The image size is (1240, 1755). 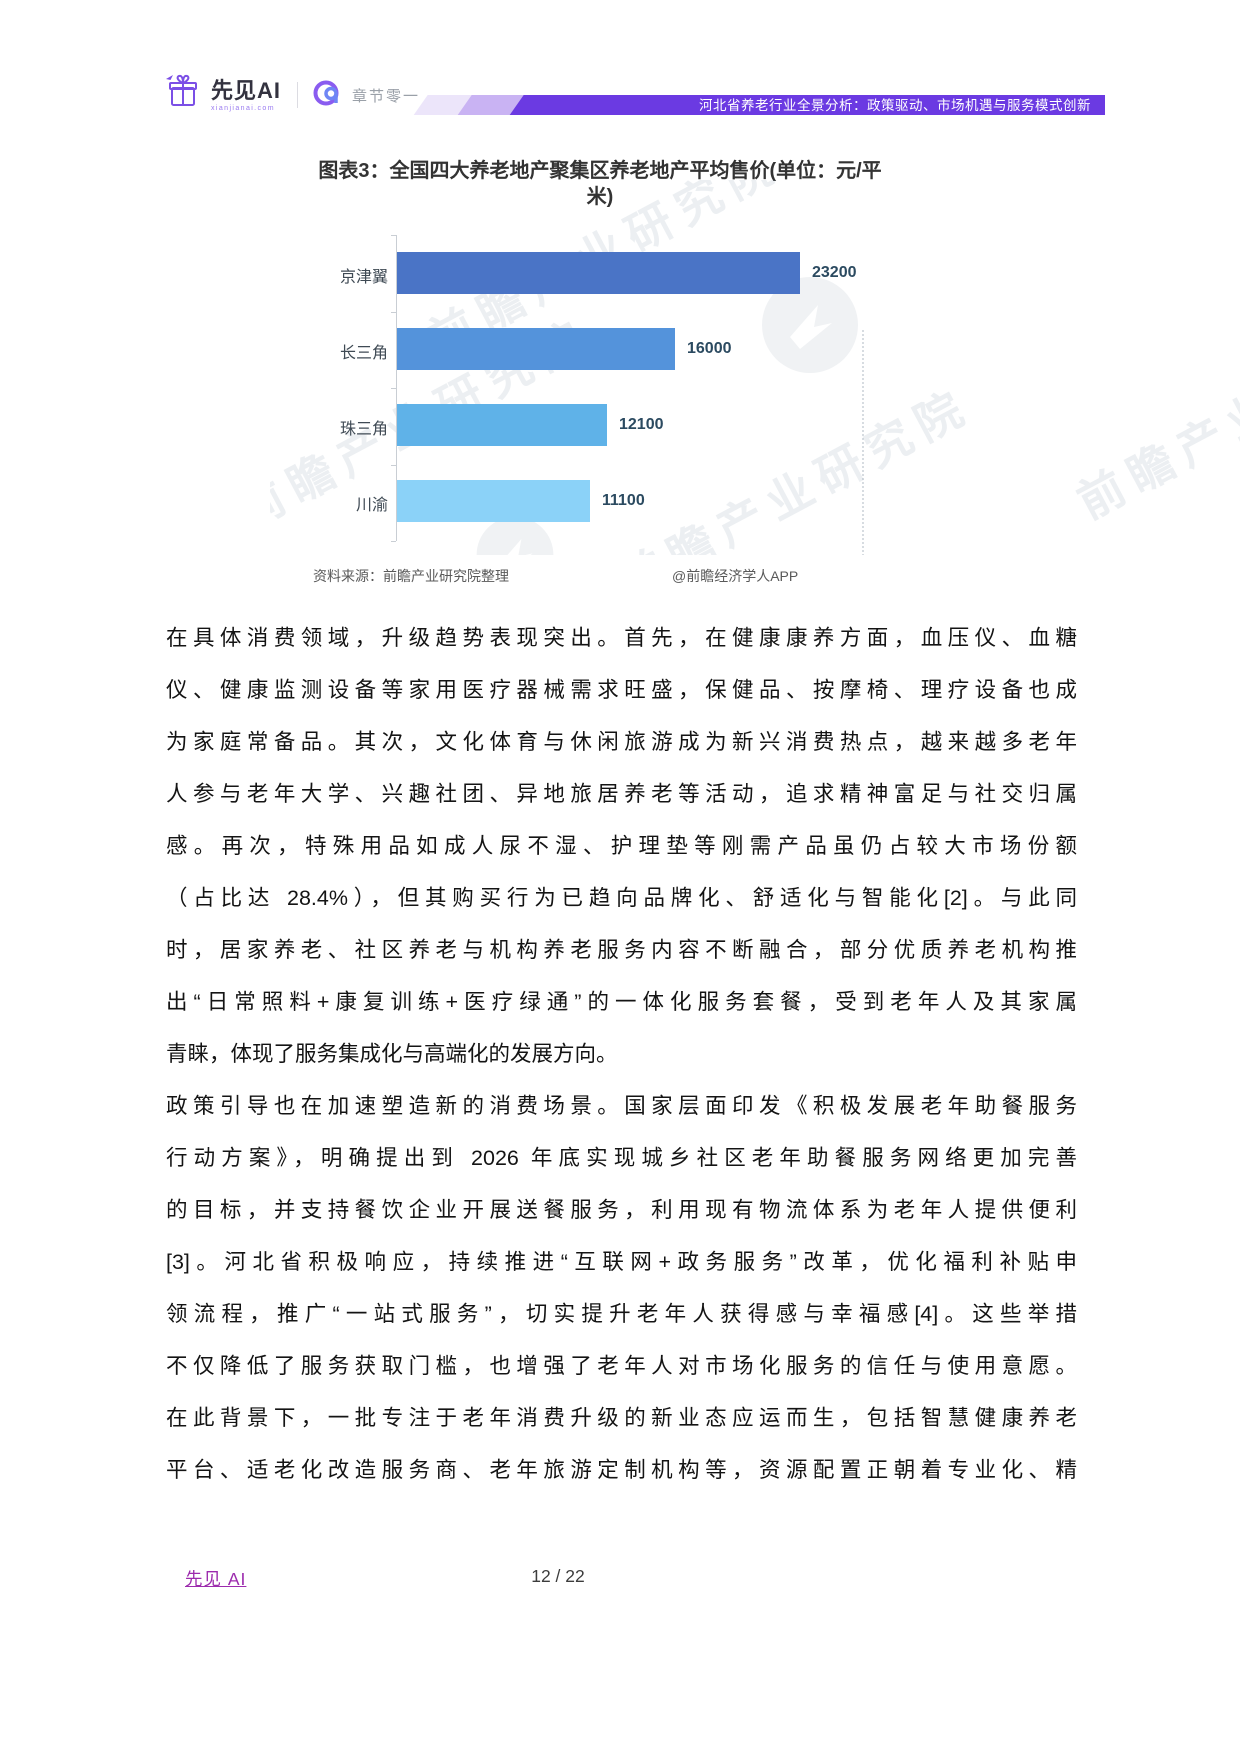 What do you see at coordinates (621, 846) in the screenshot?
I see `body-text-line: 感。再次，特殊用品如成人尿不湿、护理垫等刚需产品虽仍占较大市场份额` at bounding box center [621, 846].